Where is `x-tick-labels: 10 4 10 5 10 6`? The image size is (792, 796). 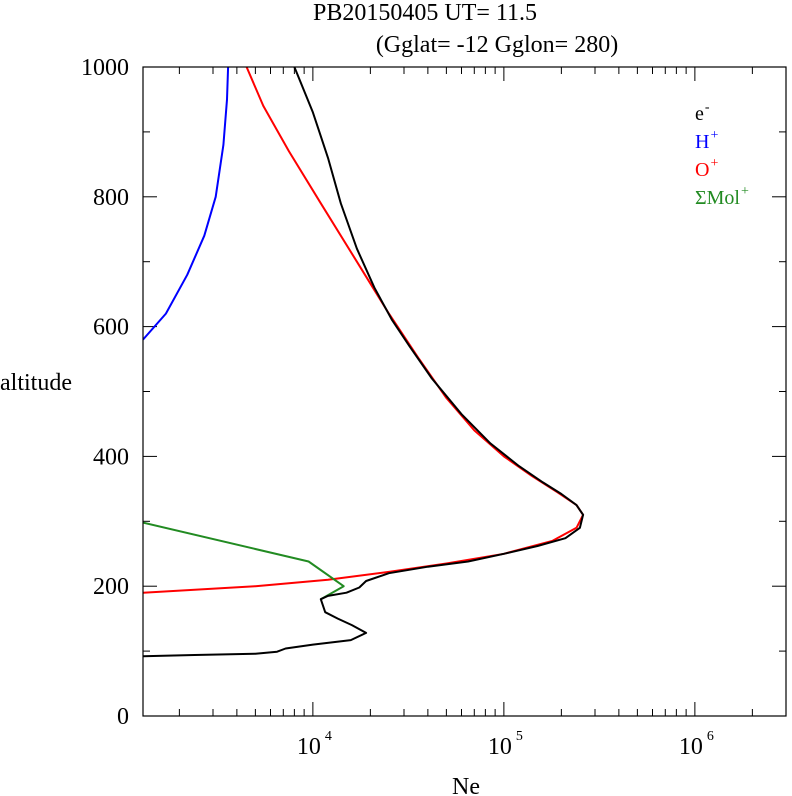 x-tick-labels: 10 4 10 5 10 6 is located at coordinates (505, 744).